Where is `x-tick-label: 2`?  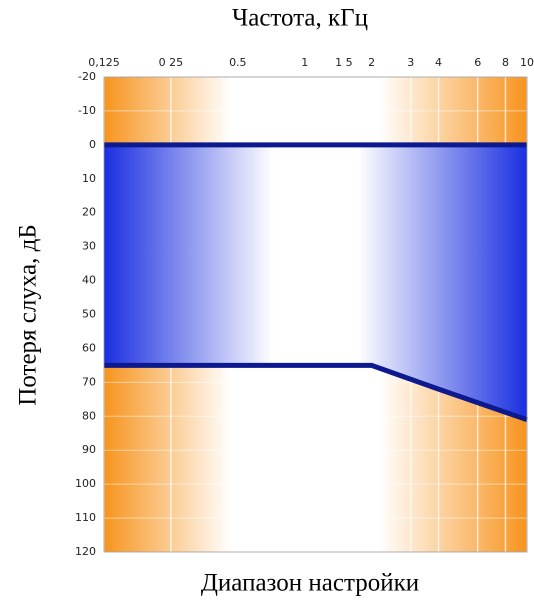 x-tick-label: 2 is located at coordinates (371, 62).